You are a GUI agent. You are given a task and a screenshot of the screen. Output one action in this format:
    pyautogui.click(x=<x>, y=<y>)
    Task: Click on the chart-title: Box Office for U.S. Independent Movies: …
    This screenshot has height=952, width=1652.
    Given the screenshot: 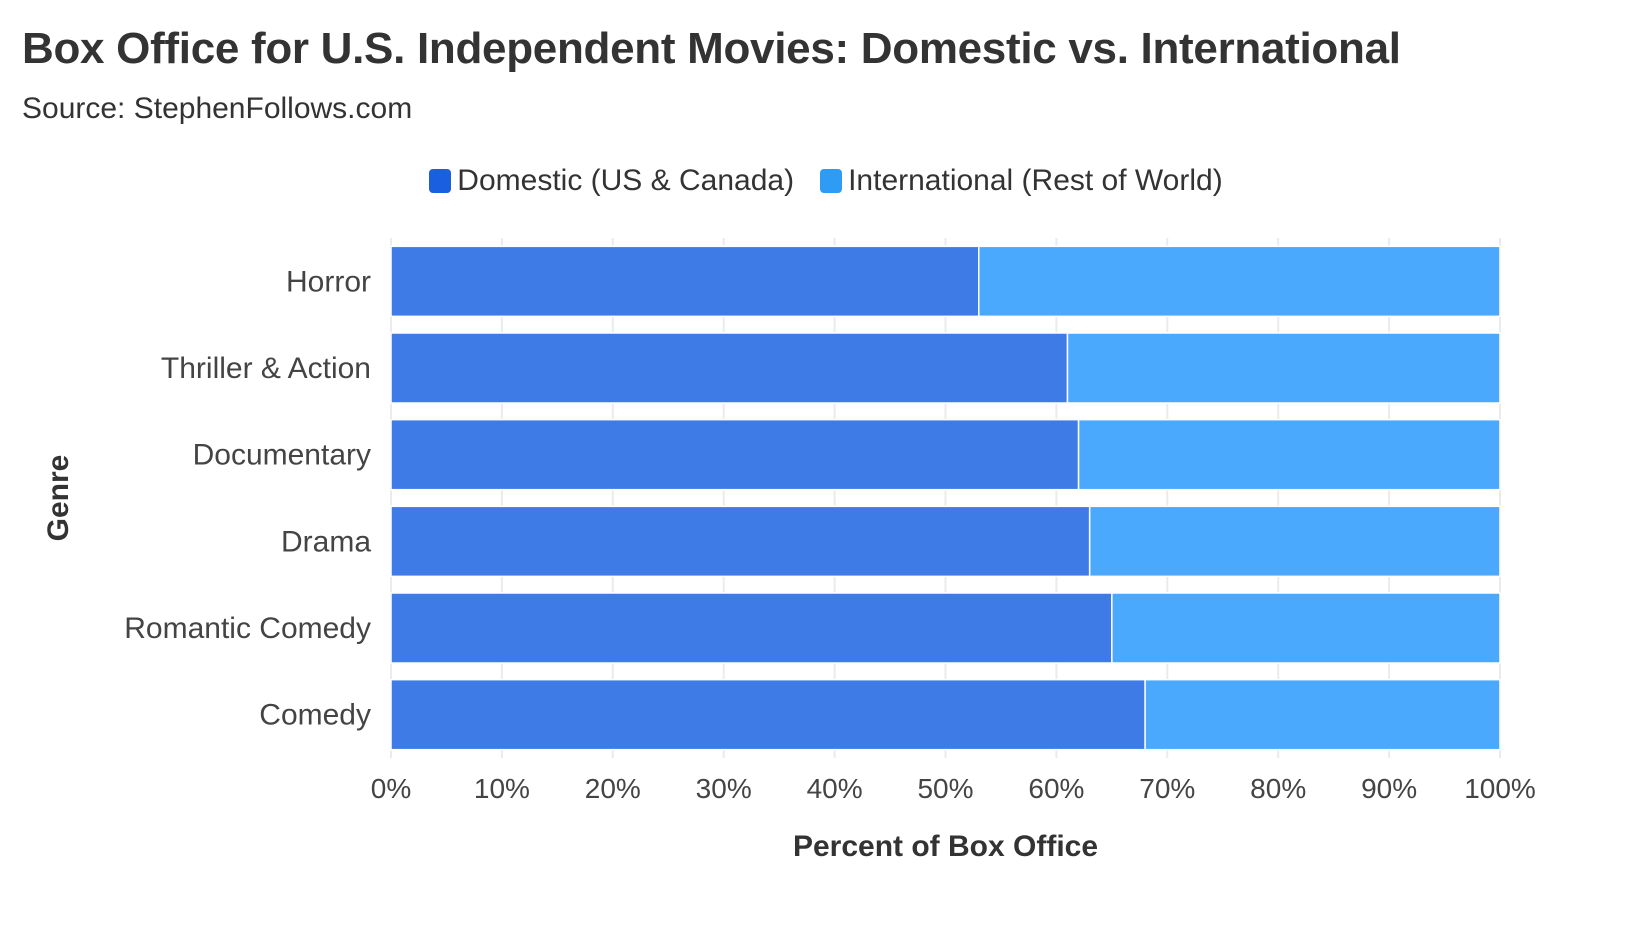 What is the action you would take?
    pyautogui.click(x=711, y=48)
    